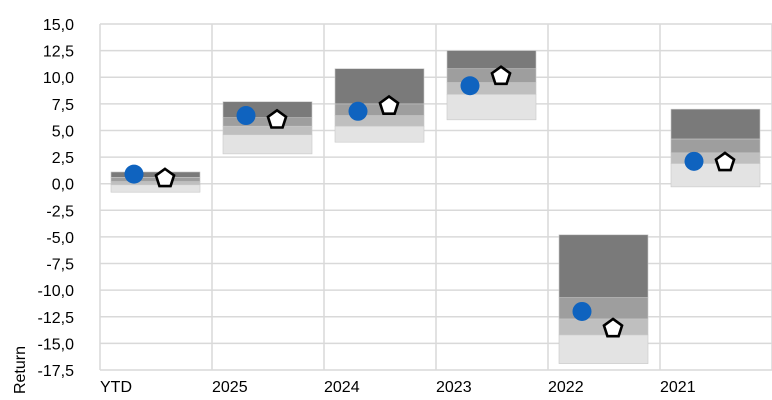  What do you see at coordinates (56, 344) in the screenshot?
I see `y-tick-label: -15,0` at bounding box center [56, 344].